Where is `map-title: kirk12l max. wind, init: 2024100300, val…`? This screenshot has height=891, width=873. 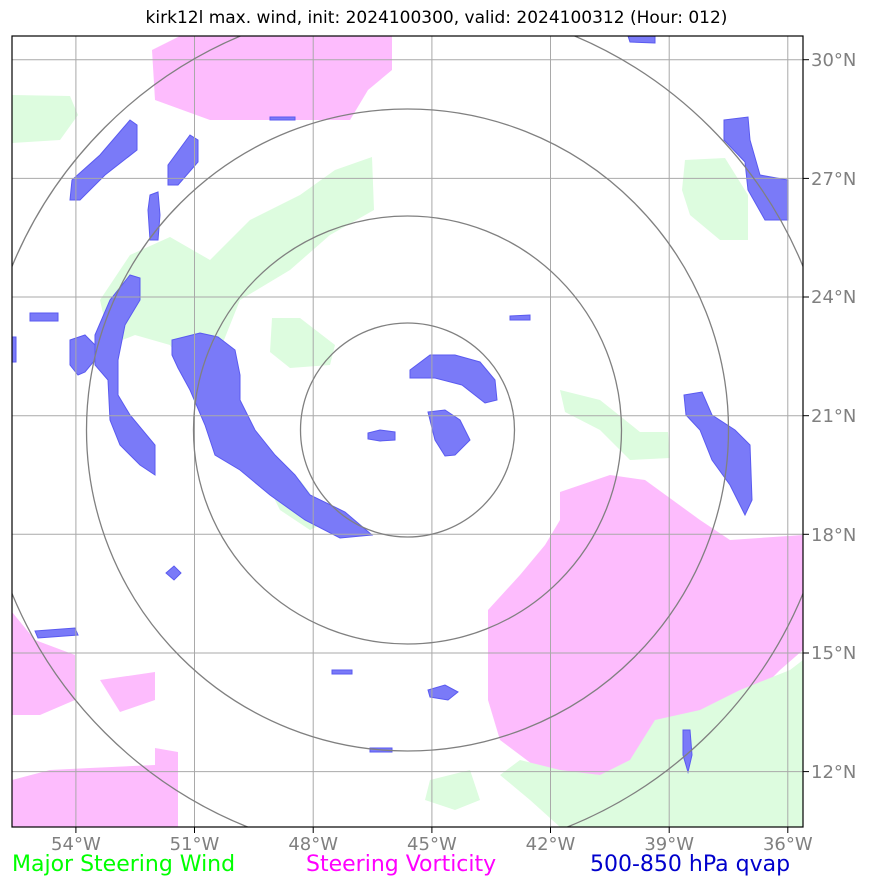 map-title: kirk12l max. wind, init: 2024100300, val… is located at coordinates (436, 18).